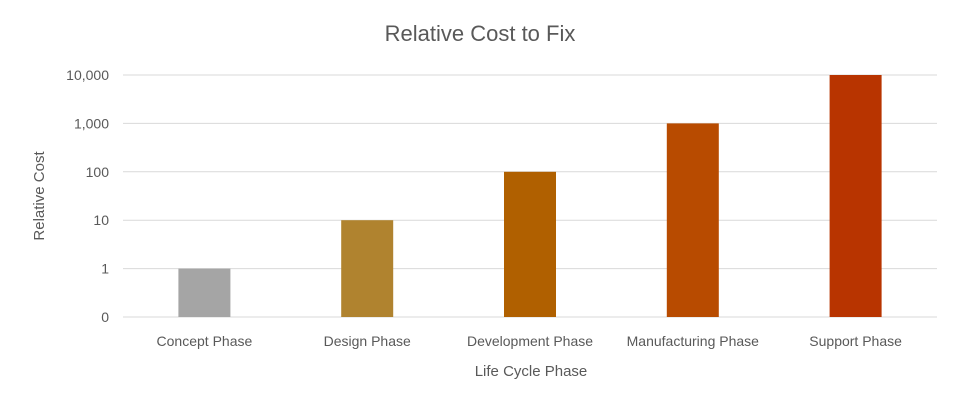 This screenshot has height=407, width=960. Describe the element at coordinates (87, 196) in the screenshot. I see `y-axis-ticks: 0 1 10 100 1,000 10,000` at that location.